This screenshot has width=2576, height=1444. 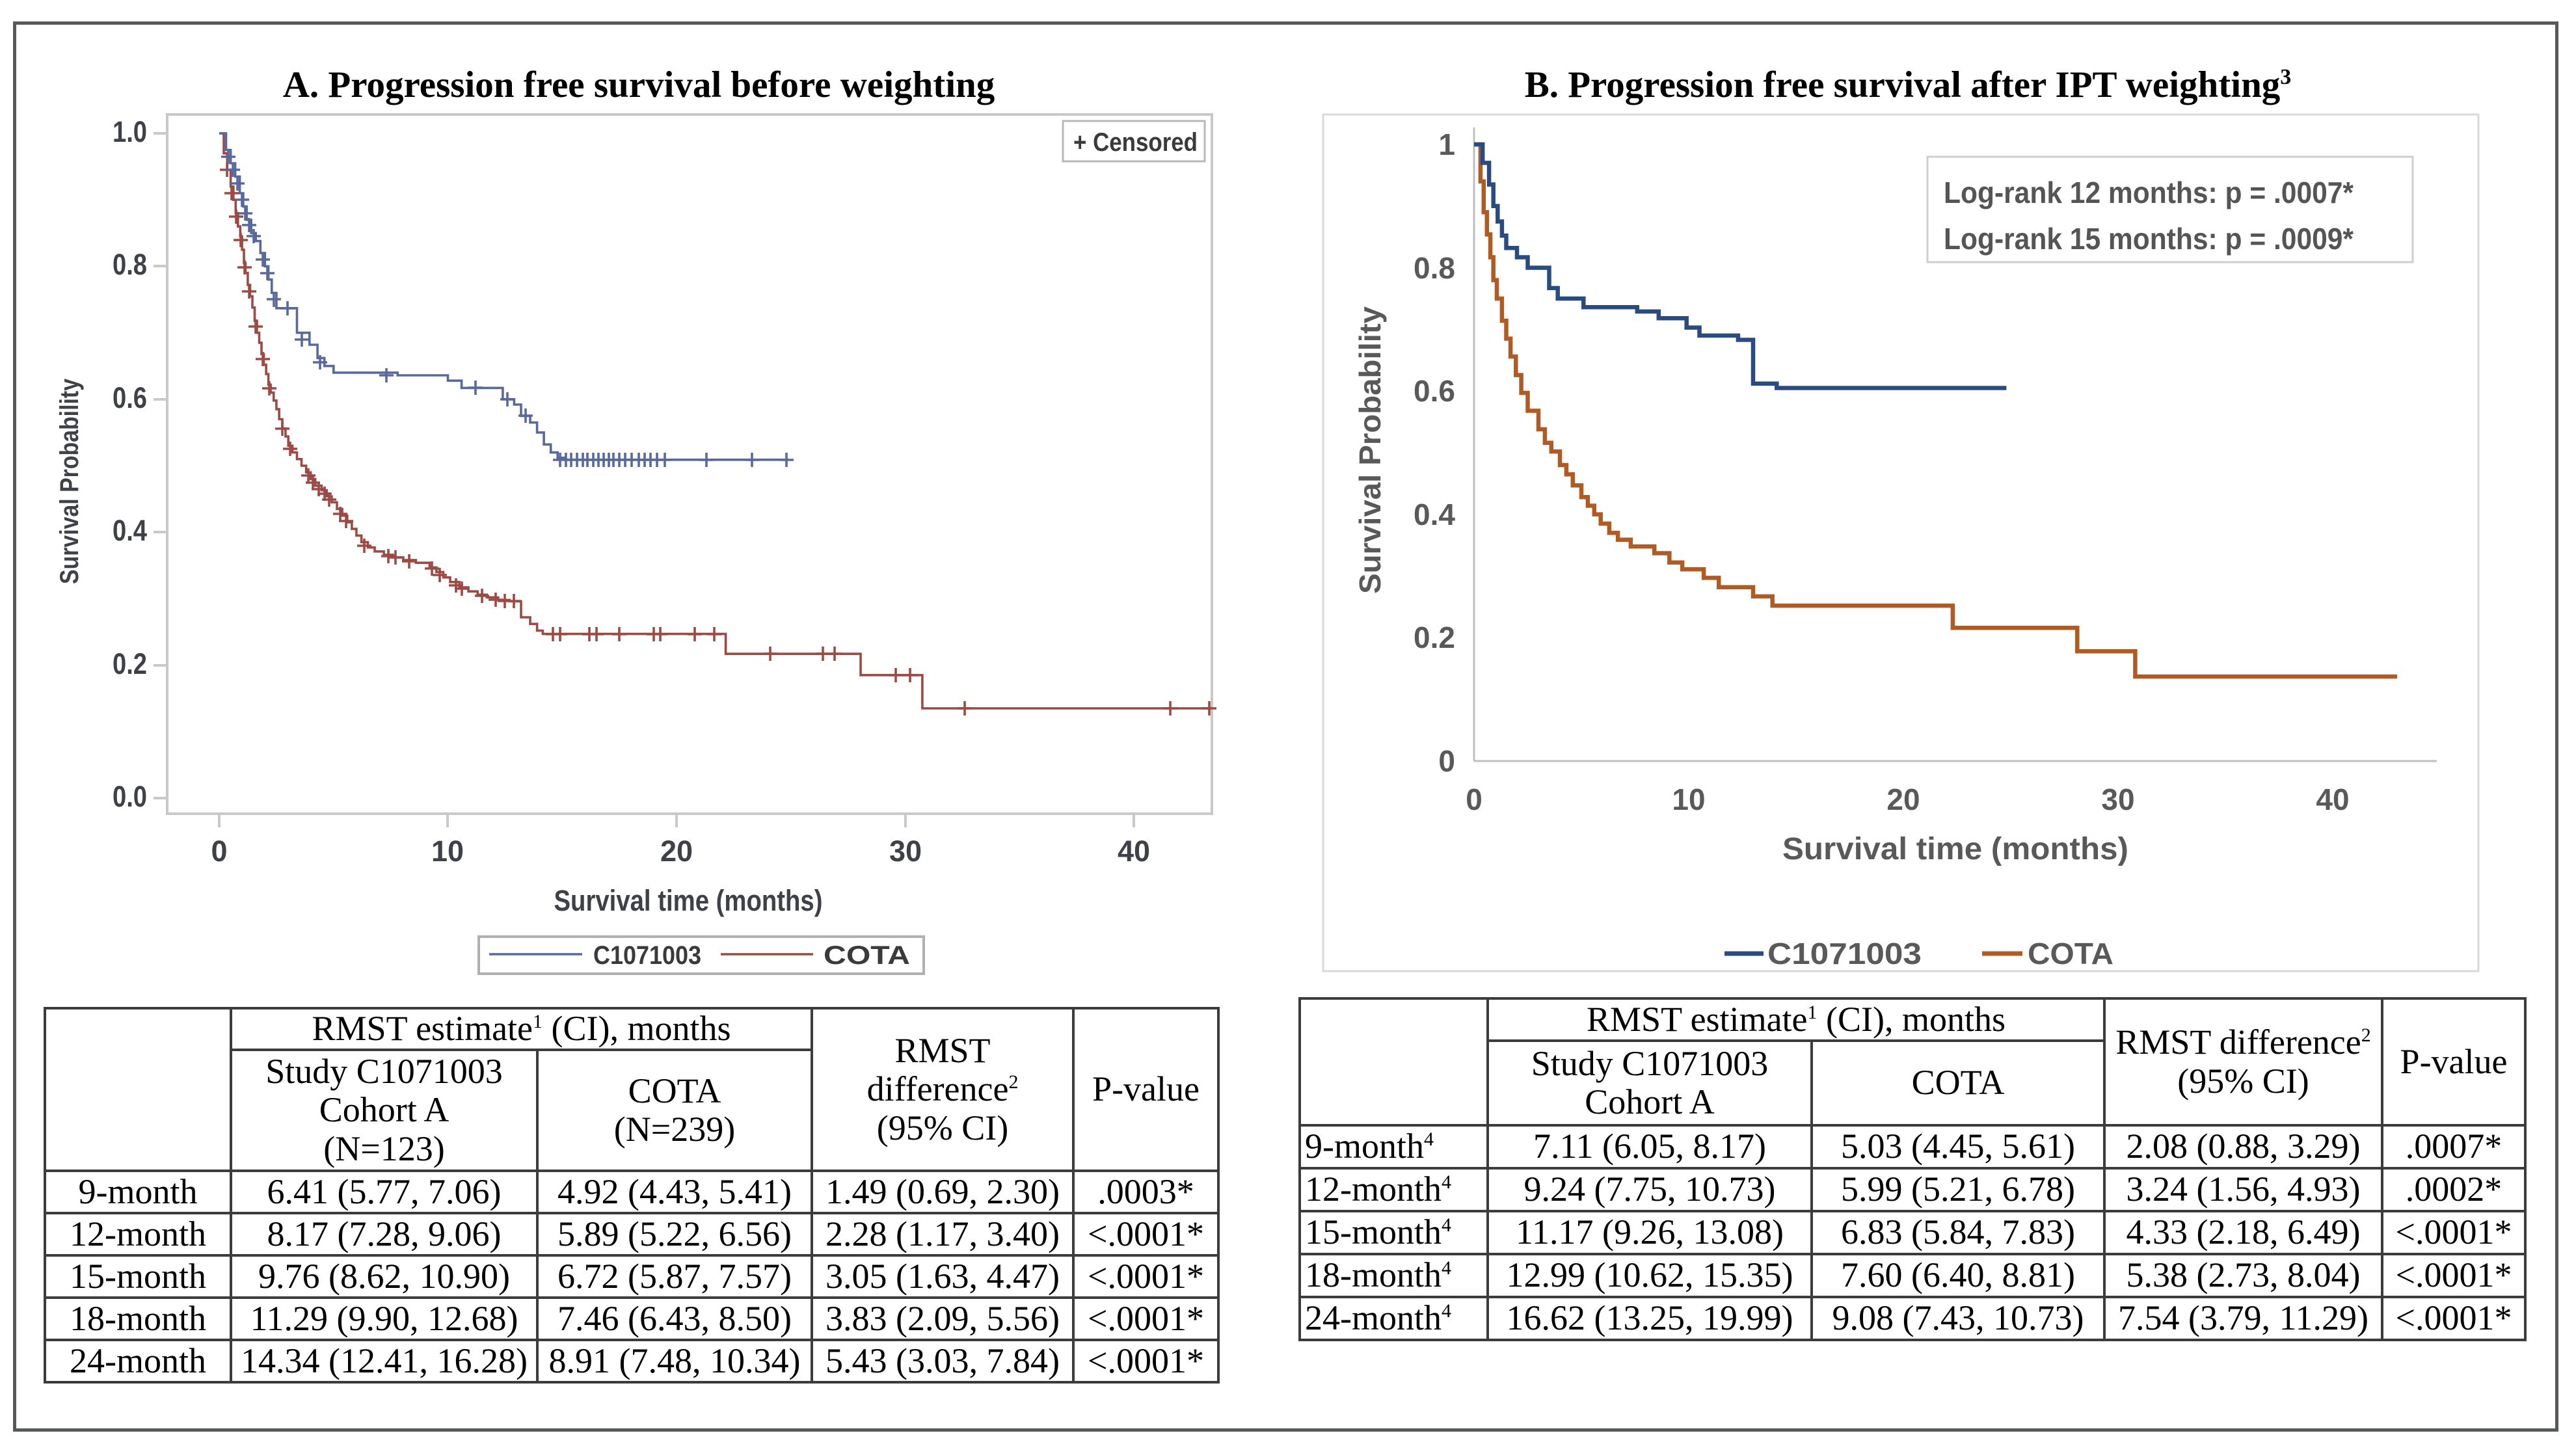 What do you see at coordinates (130, 131) in the screenshot?
I see `svg-text: 1.0` at bounding box center [130, 131].